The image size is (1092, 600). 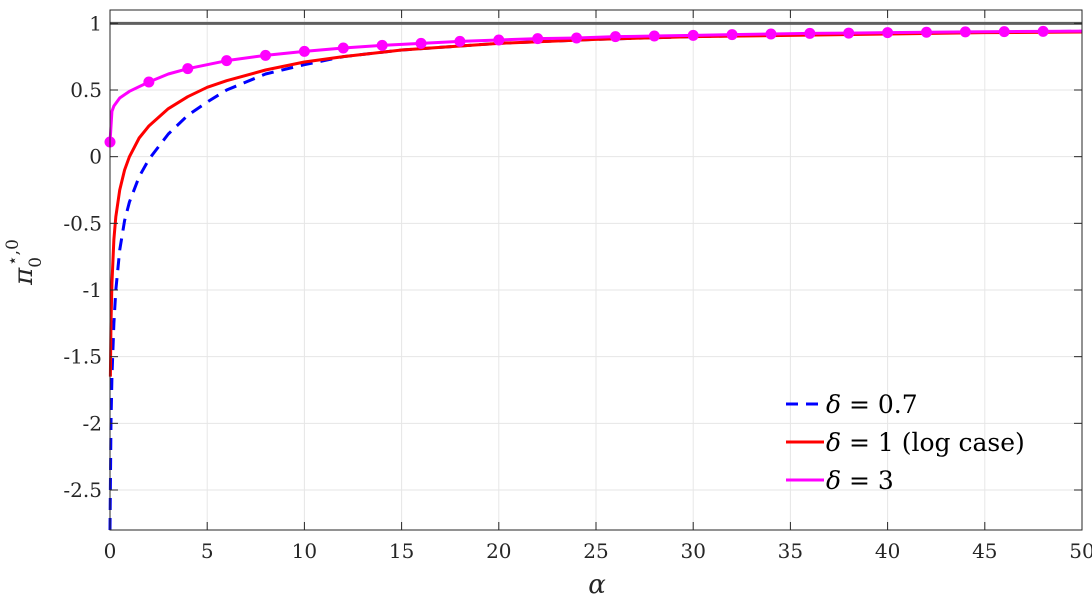 What do you see at coordinates (82, 490) in the screenshot?
I see `y-tick-label: -2.5` at bounding box center [82, 490].